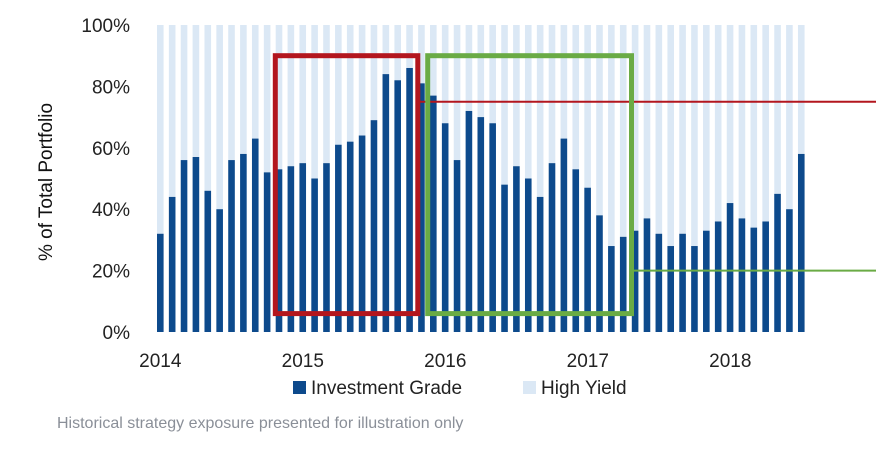 The height and width of the screenshot is (449, 876). Describe the element at coordinates (111, 272) in the screenshot. I see `y-tick-label: 20%` at that location.